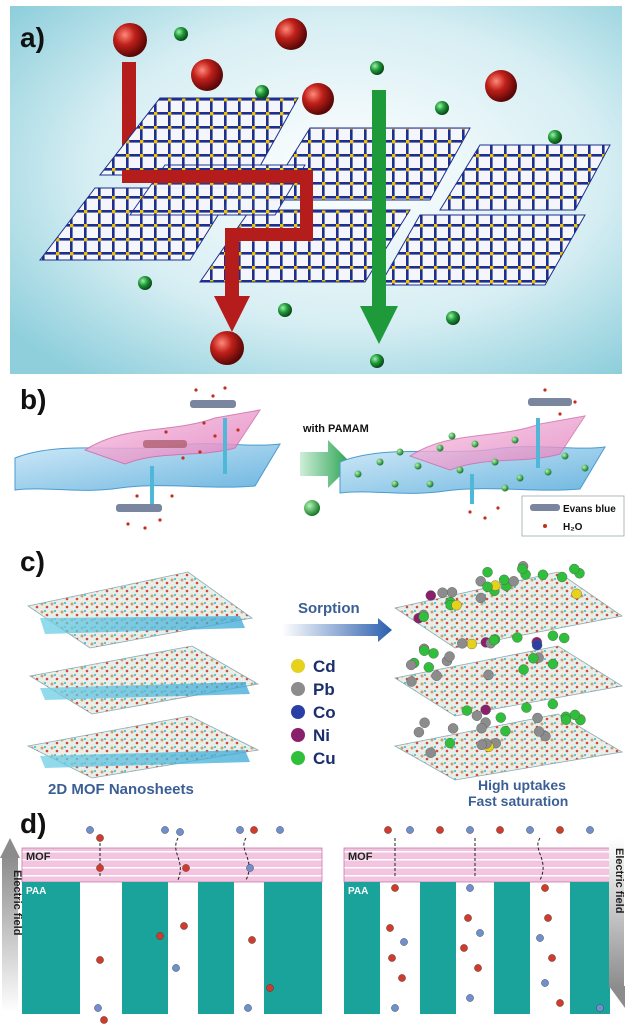 This screenshot has width=625, height=1032. Describe the element at coordinates (298, 666) in the screenshot. I see `legend-dot-cd` at that location.